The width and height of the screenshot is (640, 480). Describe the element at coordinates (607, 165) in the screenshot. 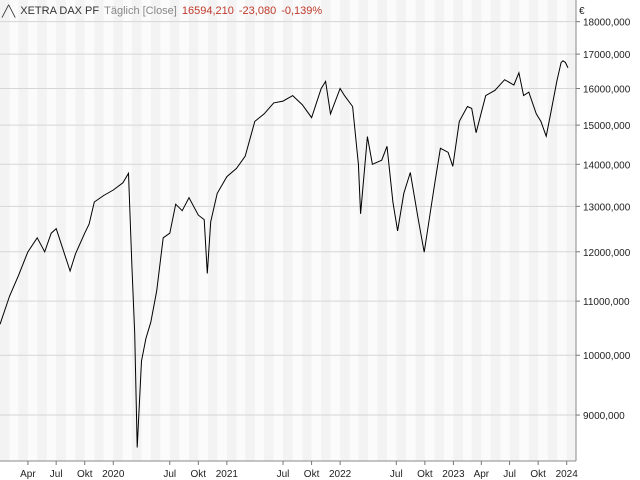

I see `y-tick-label: 14000,000` at that location.